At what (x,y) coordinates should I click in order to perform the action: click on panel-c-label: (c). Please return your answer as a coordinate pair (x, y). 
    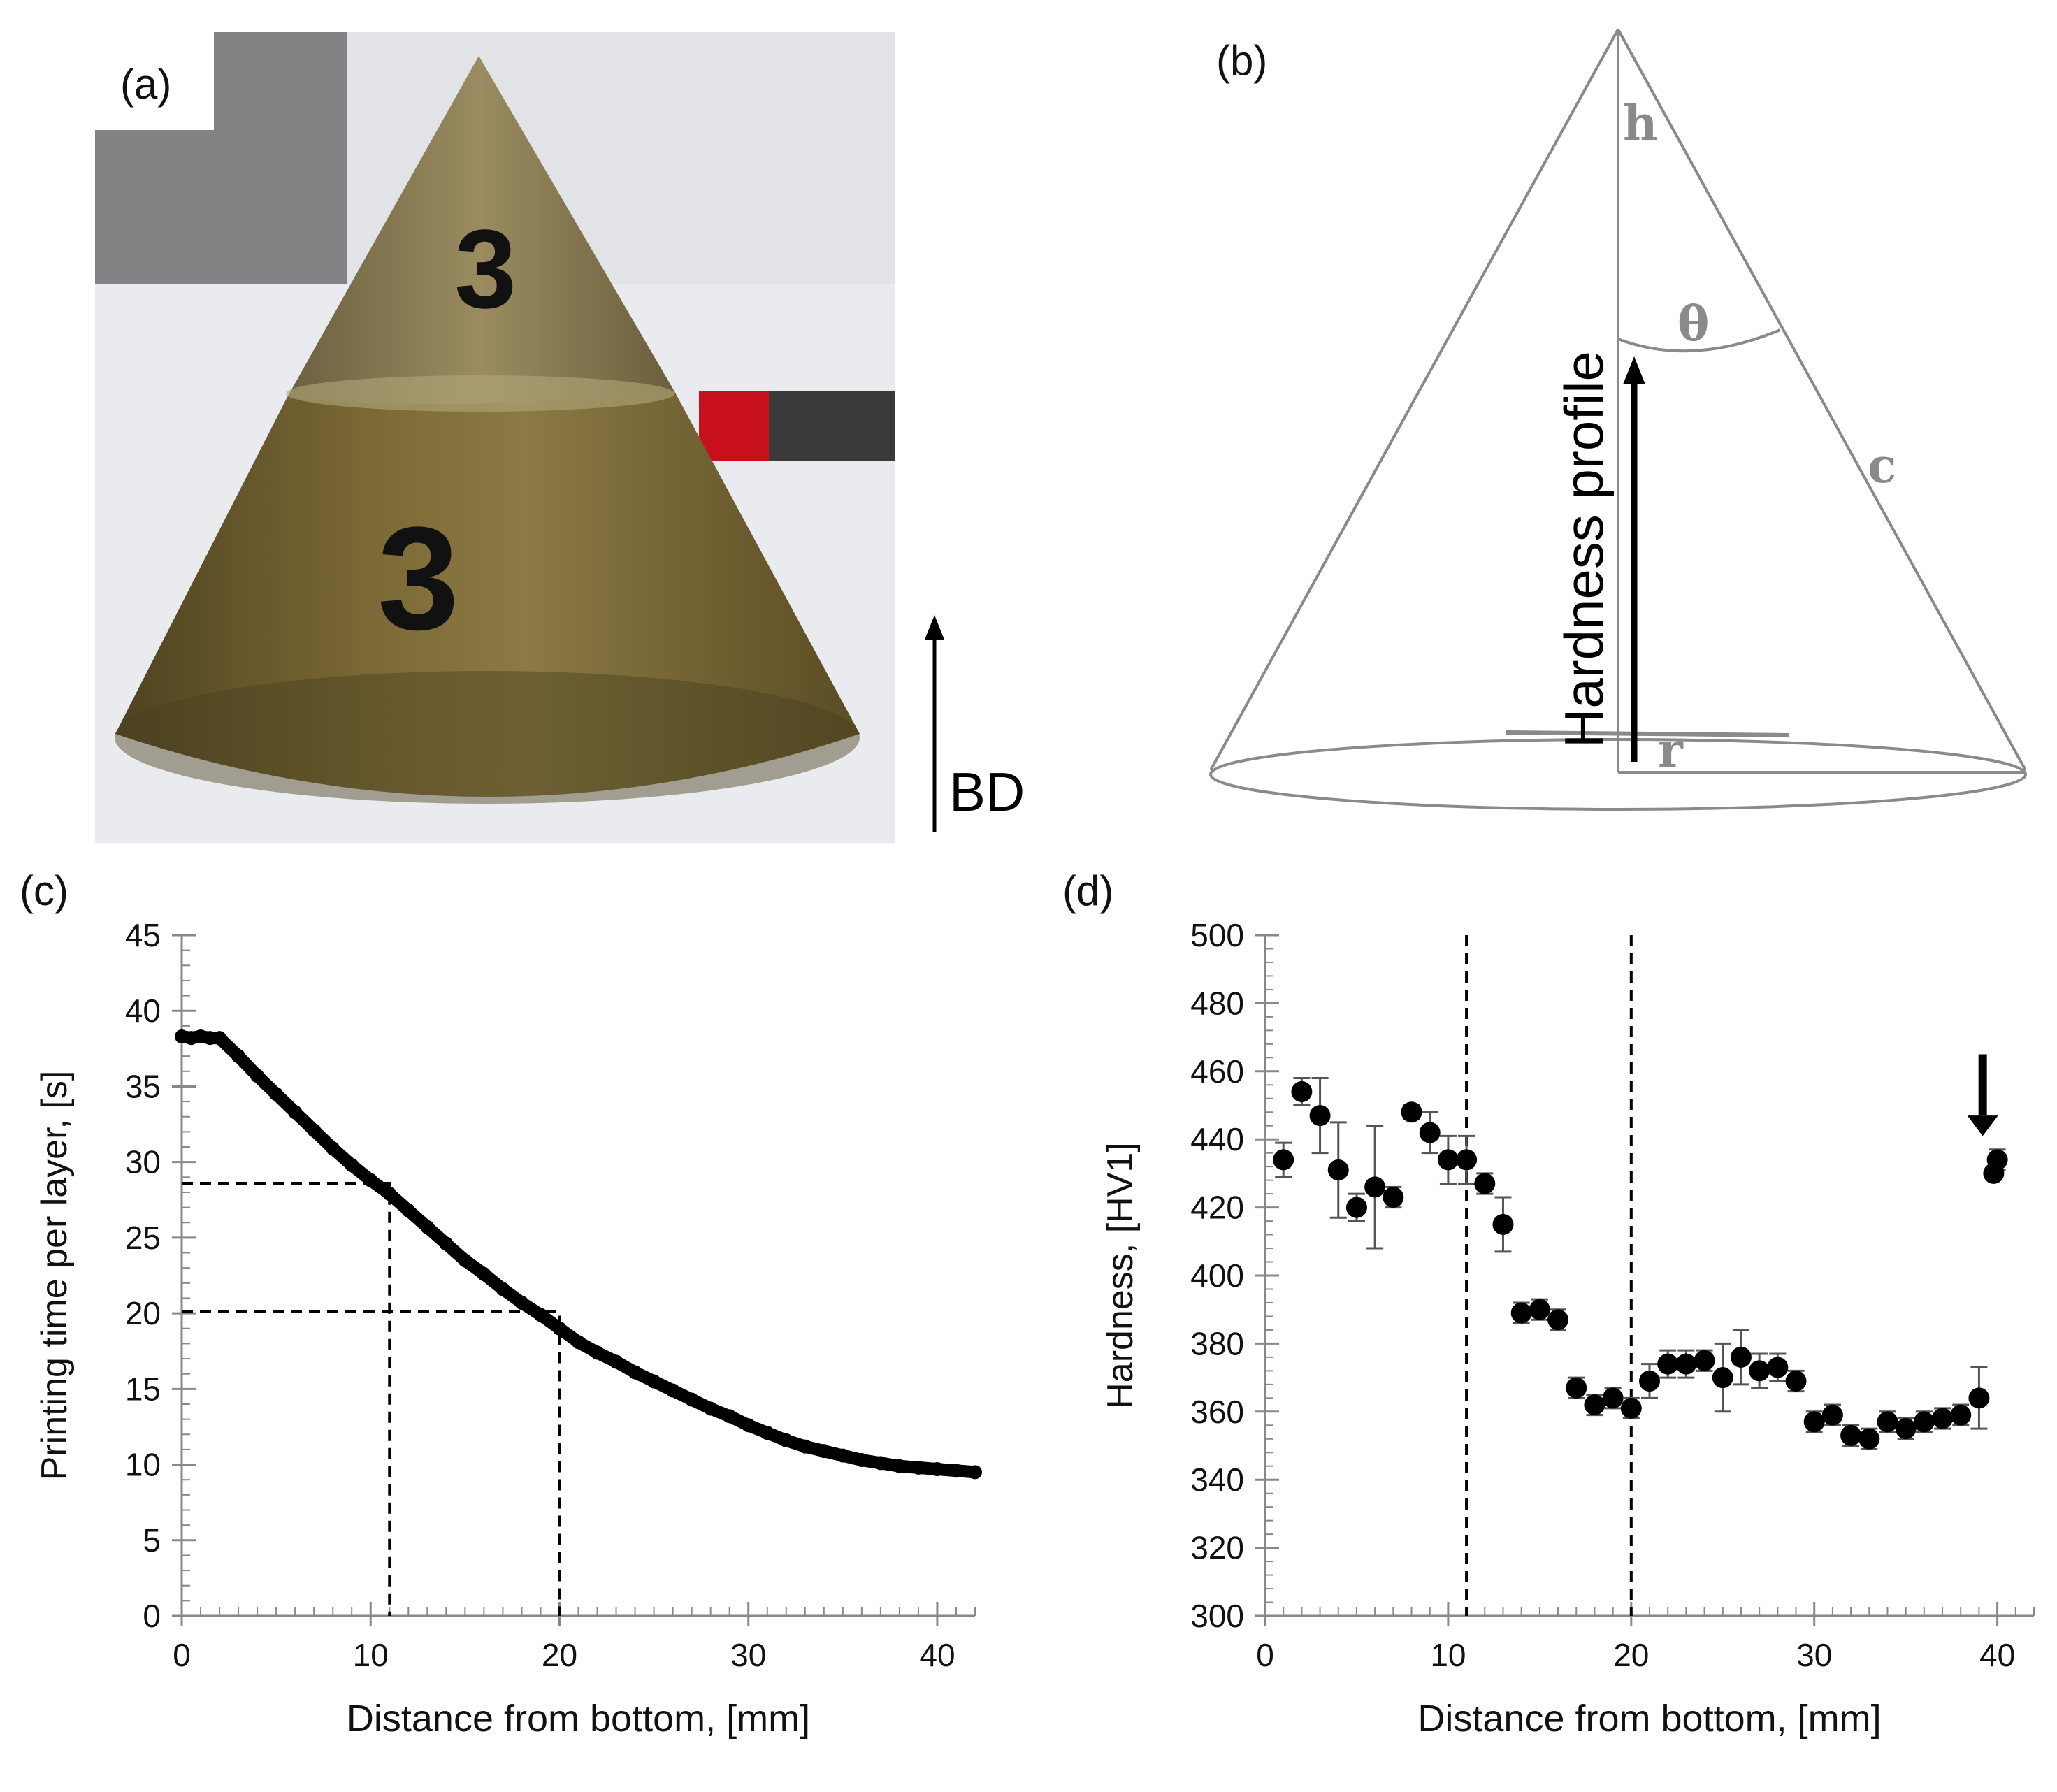
    Looking at the image, I should click on (44, 890).